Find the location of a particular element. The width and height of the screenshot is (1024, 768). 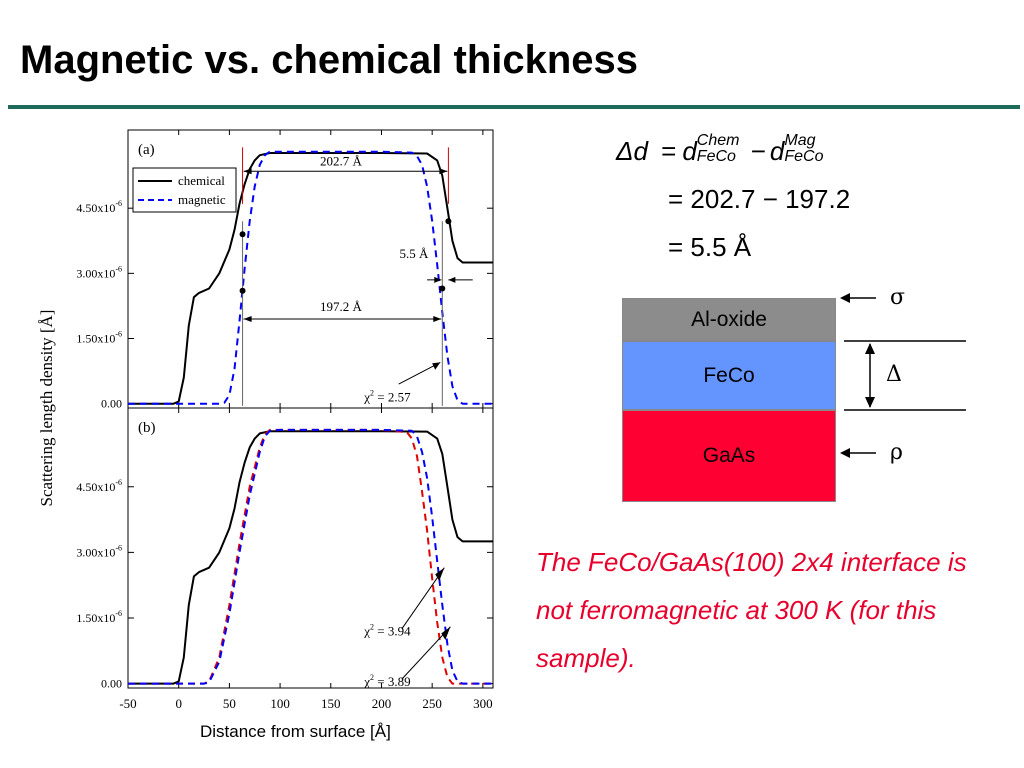

delta-label: Δ is located at coordinates (894, 374).